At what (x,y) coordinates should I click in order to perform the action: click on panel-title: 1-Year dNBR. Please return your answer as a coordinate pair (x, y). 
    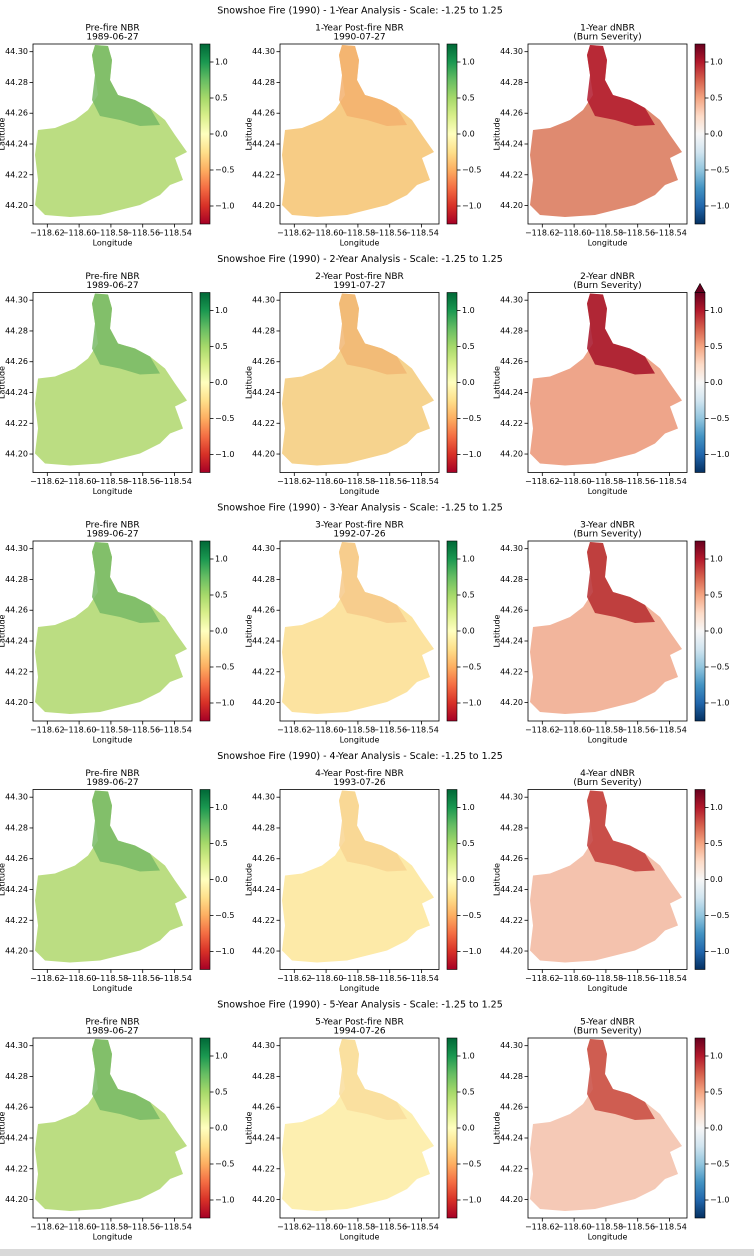
    Looking at the image, I should click on (607, 29).